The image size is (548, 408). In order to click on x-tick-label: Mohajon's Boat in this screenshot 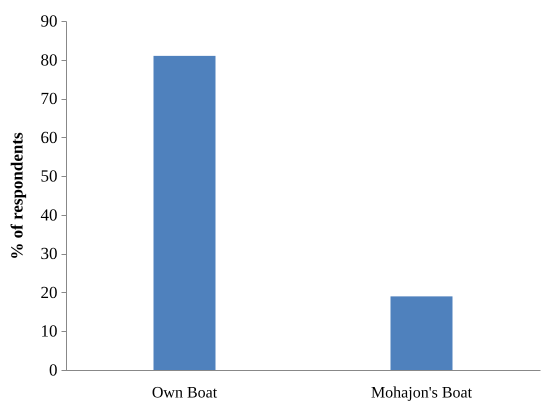, I will do `click(421, 393)`.